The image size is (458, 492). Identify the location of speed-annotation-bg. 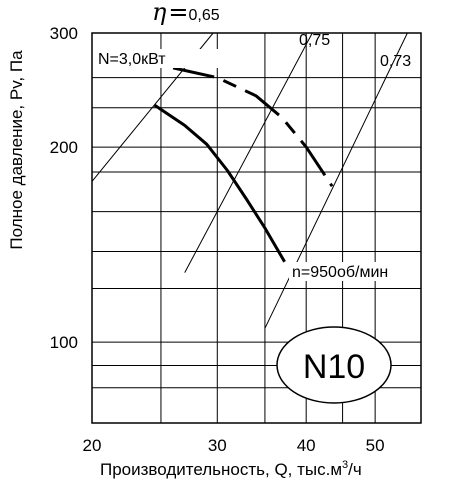
(353, 271).